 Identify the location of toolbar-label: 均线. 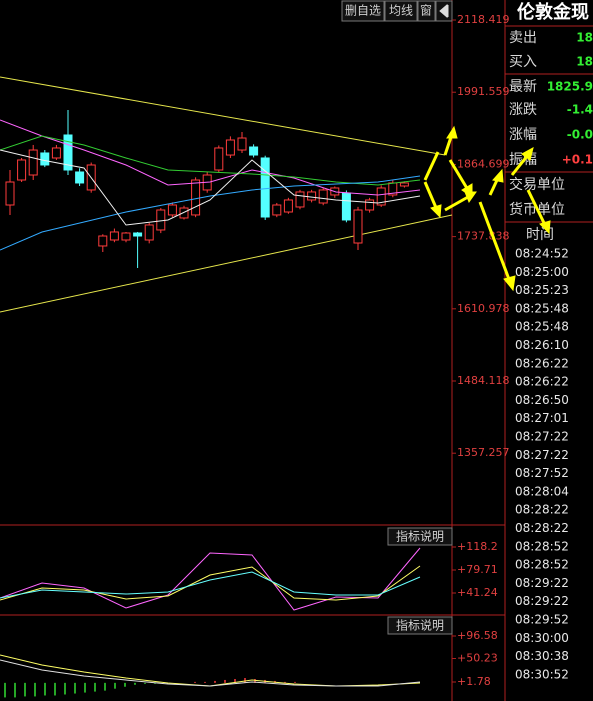
(401, 11).